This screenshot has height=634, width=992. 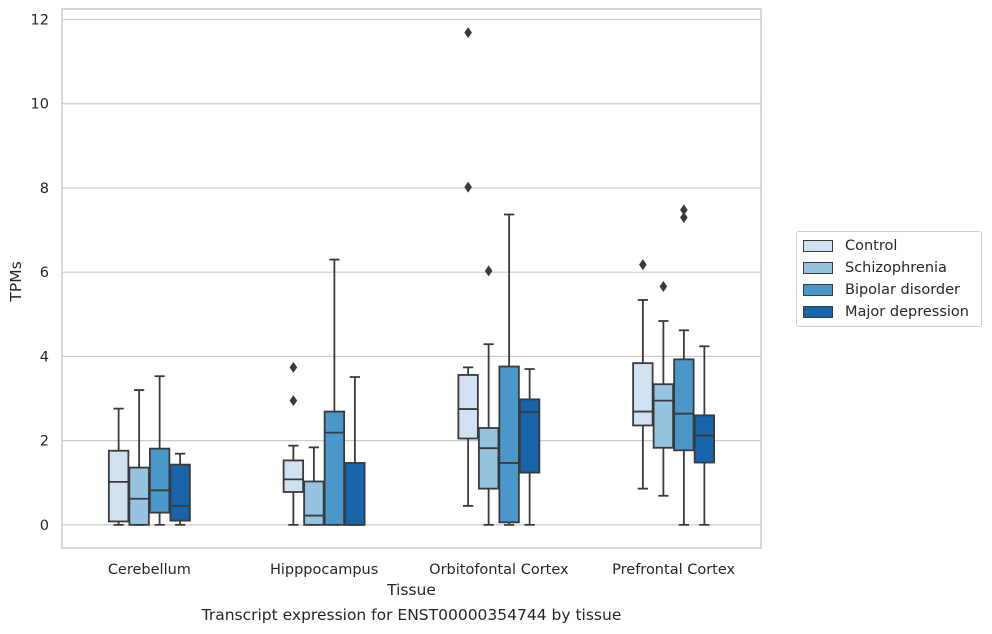 I want to click on box-bipolar-disorder-cerebellum, so click(x=159, y=450).